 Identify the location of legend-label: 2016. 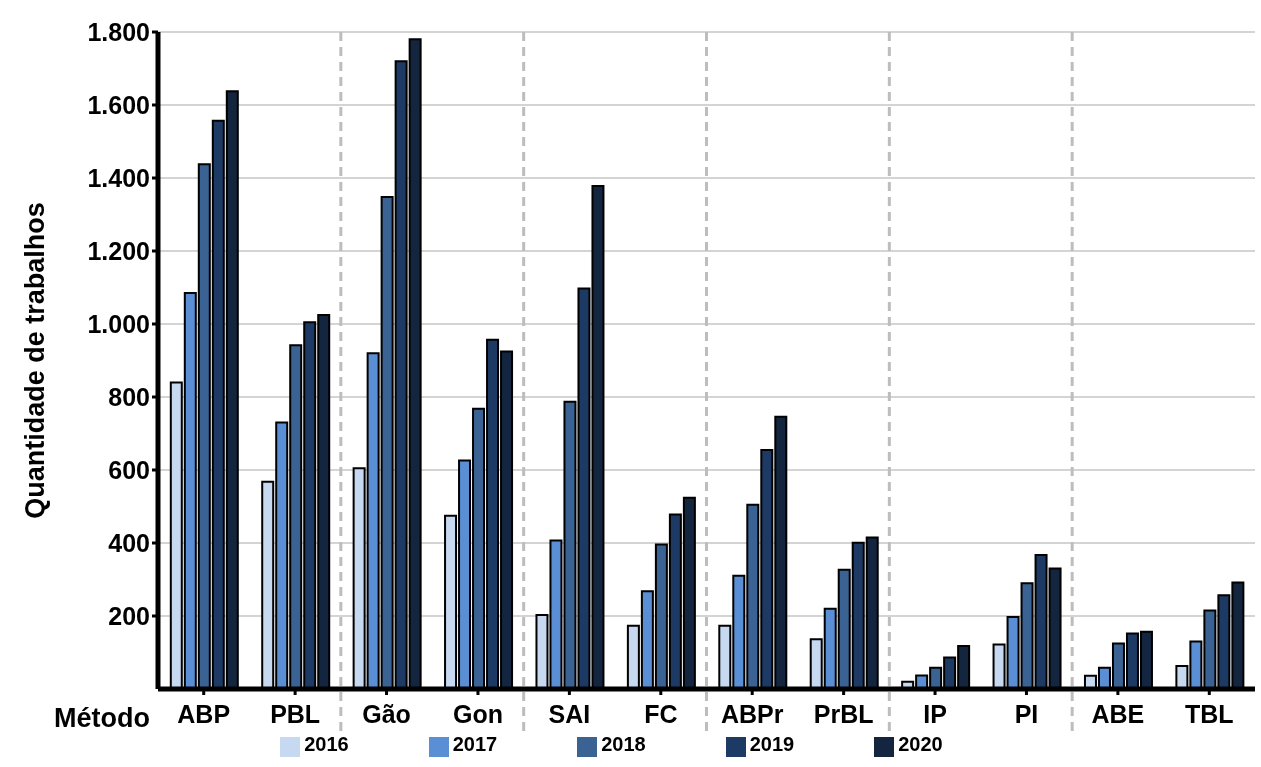
(326, 744).